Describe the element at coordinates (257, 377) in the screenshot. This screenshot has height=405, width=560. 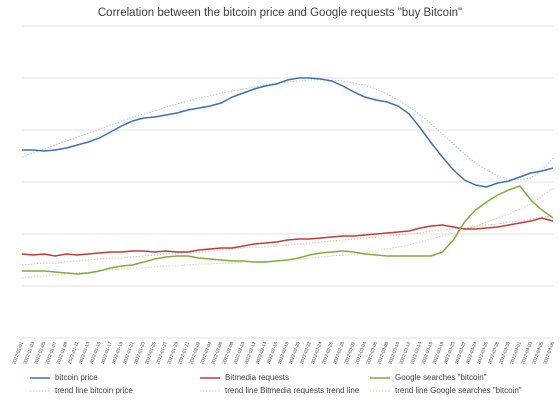
I see `legend-label: Bitmedia requests` at that location.